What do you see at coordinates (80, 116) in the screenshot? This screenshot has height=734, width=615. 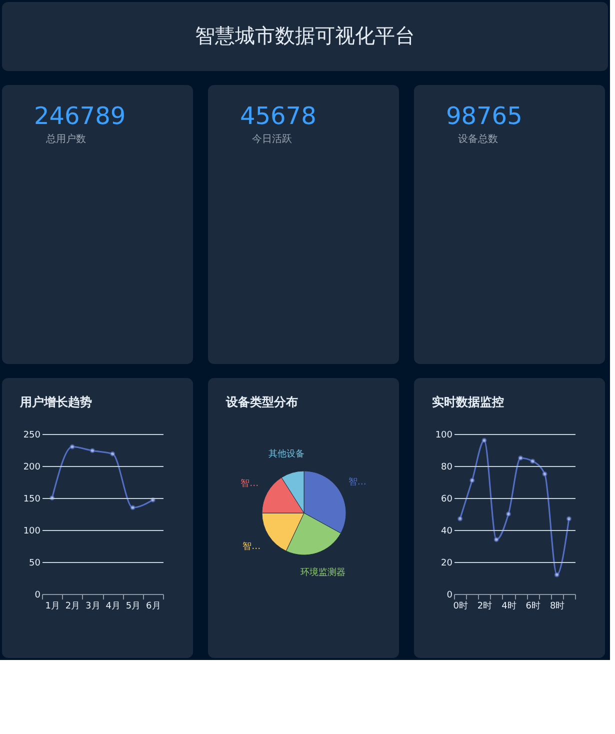 I see `text: 246789` at bounding box center [80, 116].